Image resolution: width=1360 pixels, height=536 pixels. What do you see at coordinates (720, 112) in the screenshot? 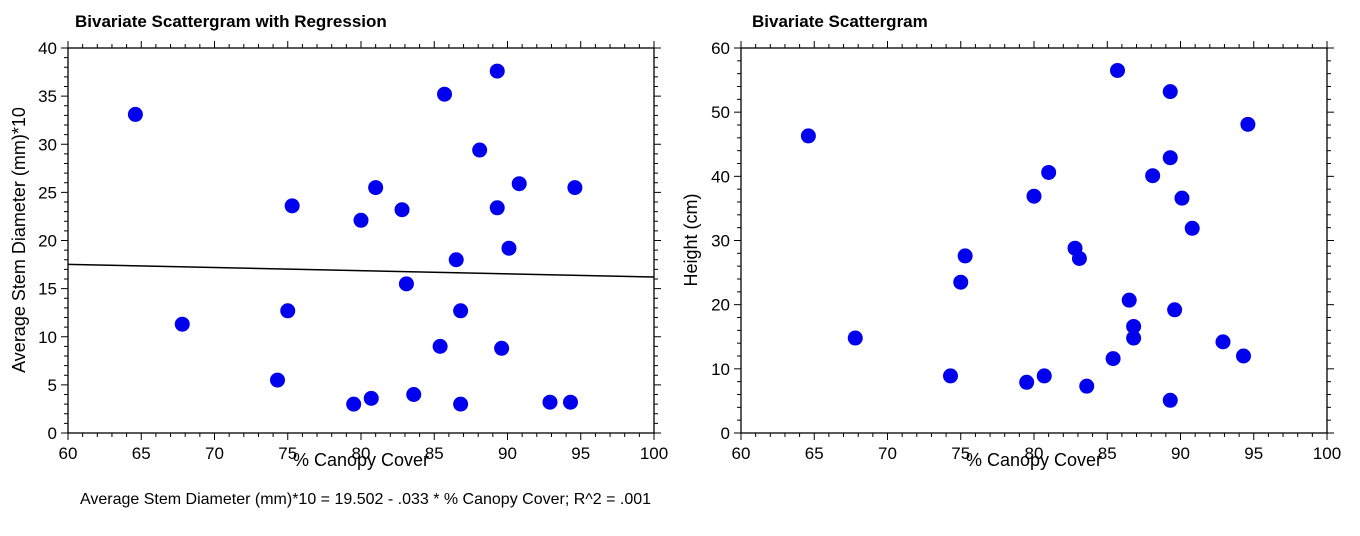
I see `y-tick-label: 50` at bounding box center [720, 112].